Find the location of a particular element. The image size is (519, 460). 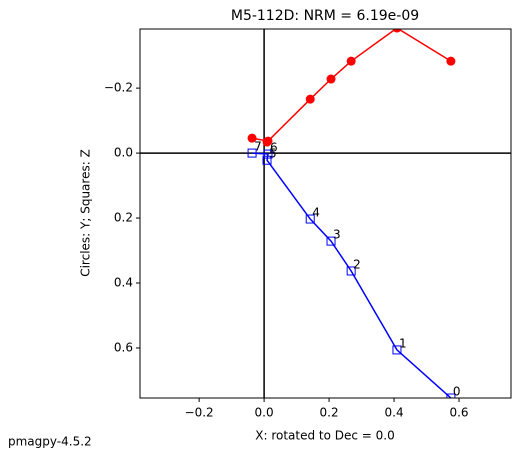

x-tick-label: 0.6 is located at coordinates (458, 413).